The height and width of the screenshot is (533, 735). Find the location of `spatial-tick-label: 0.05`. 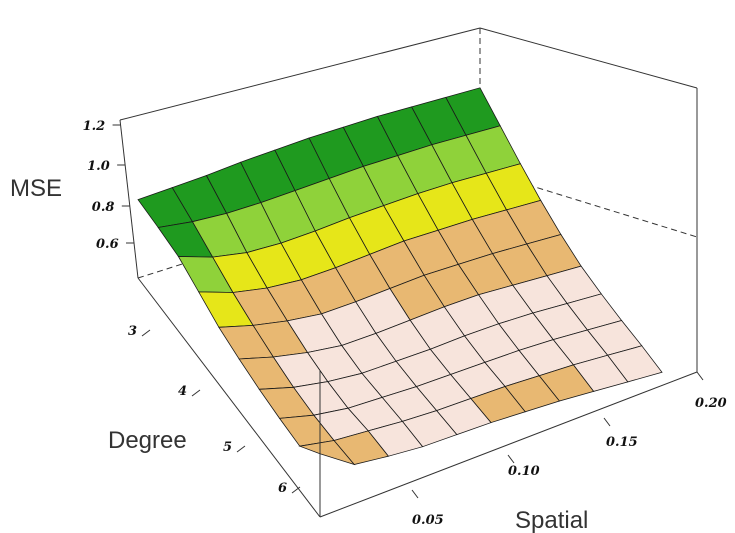

spatial-tick-label: 0.05 is located at coordinates (428, 520).